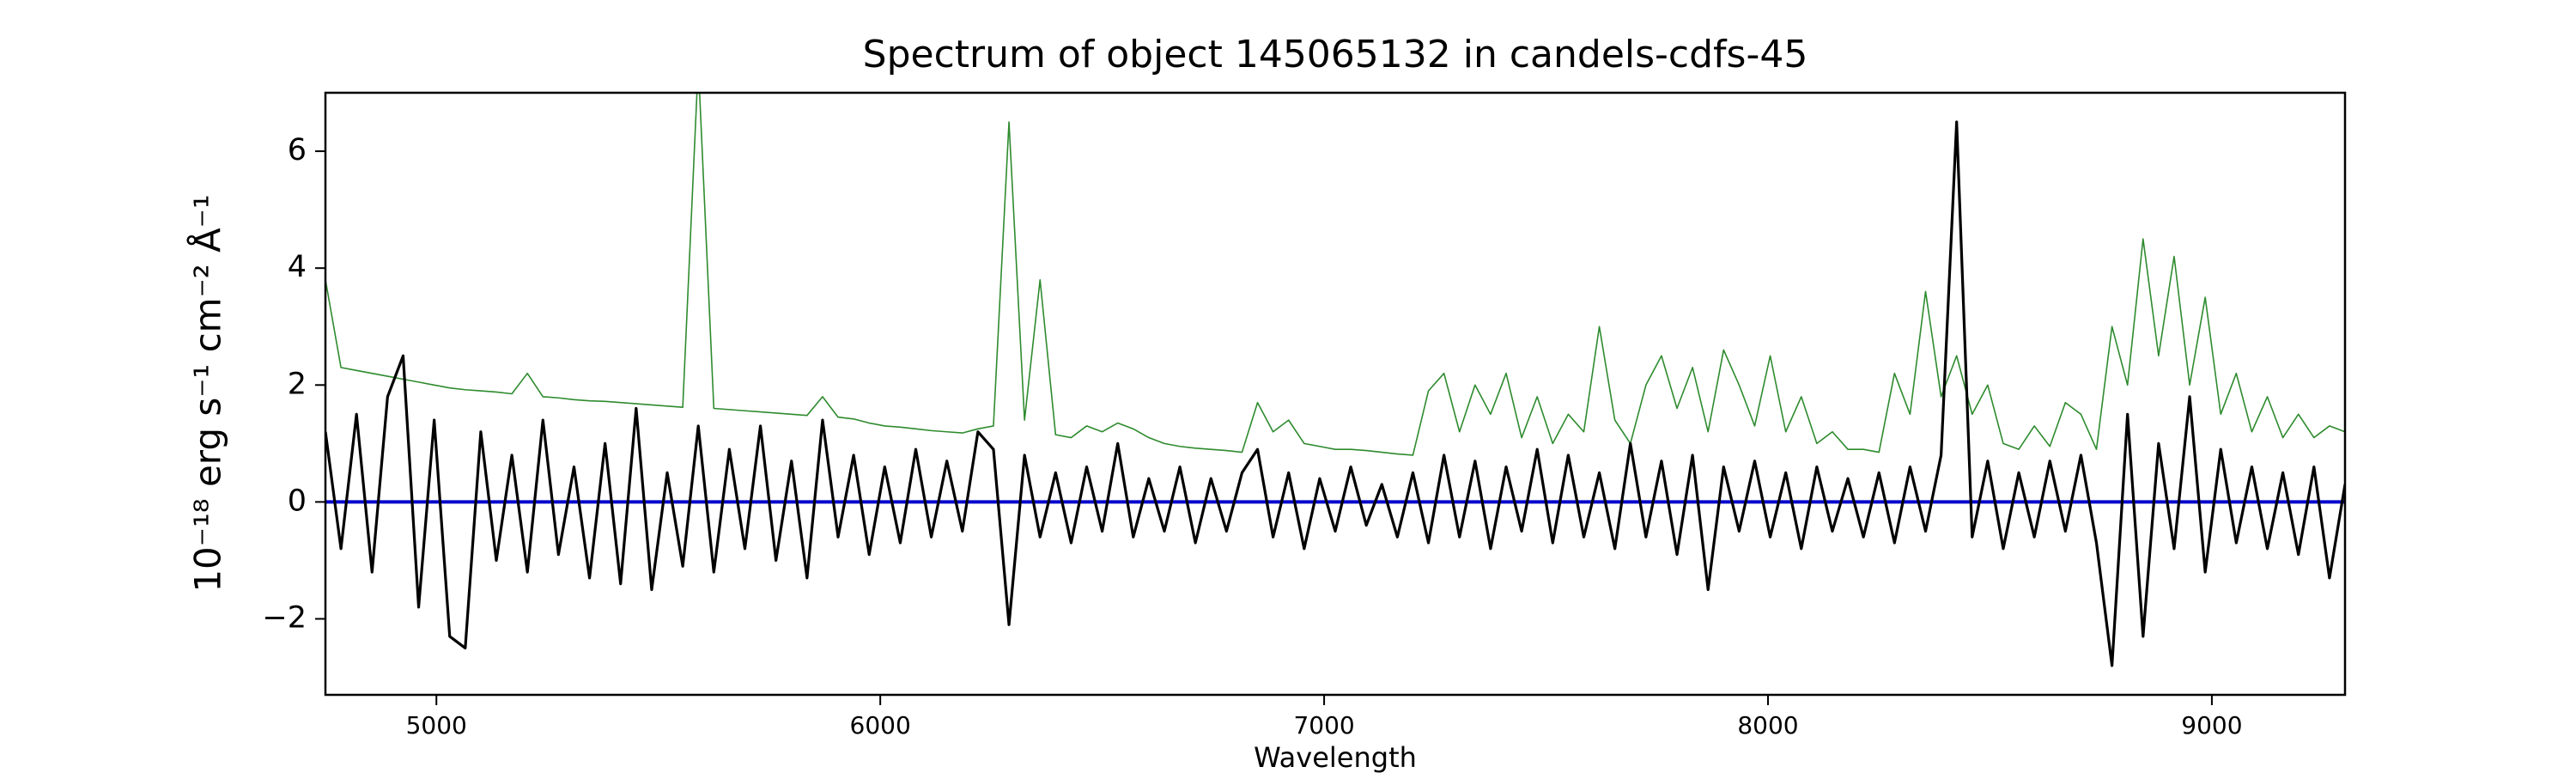 The image size is (2576, 773). What do you see at coordinates (297, 267) in the screenshot?
I see `y-tick-label: 4` at bounding box center [297, 267].